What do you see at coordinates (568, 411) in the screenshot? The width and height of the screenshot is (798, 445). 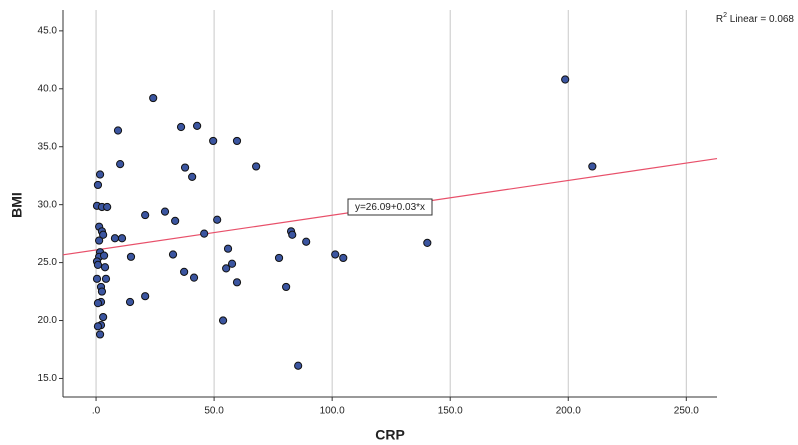 I see `x-tick-label: 200.0` at bounding box center [568, 411].